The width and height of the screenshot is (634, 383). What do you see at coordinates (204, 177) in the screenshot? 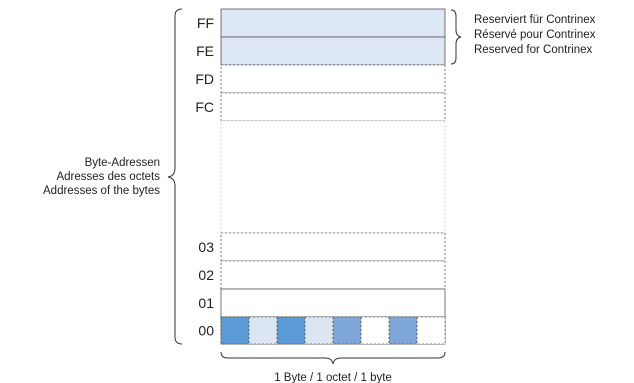
I see `address-labels: FF FE FD FC 03 02 01 00` at bounding box center [204, 177].